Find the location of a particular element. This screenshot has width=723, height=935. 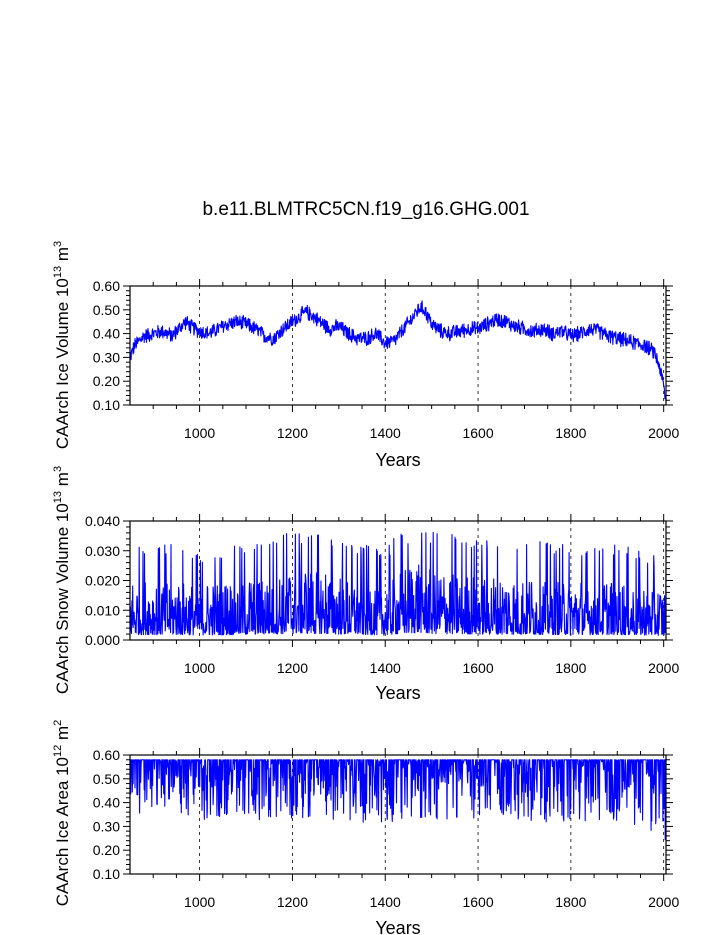

ice-area-plot-frame is located at coordinates (398, 814).